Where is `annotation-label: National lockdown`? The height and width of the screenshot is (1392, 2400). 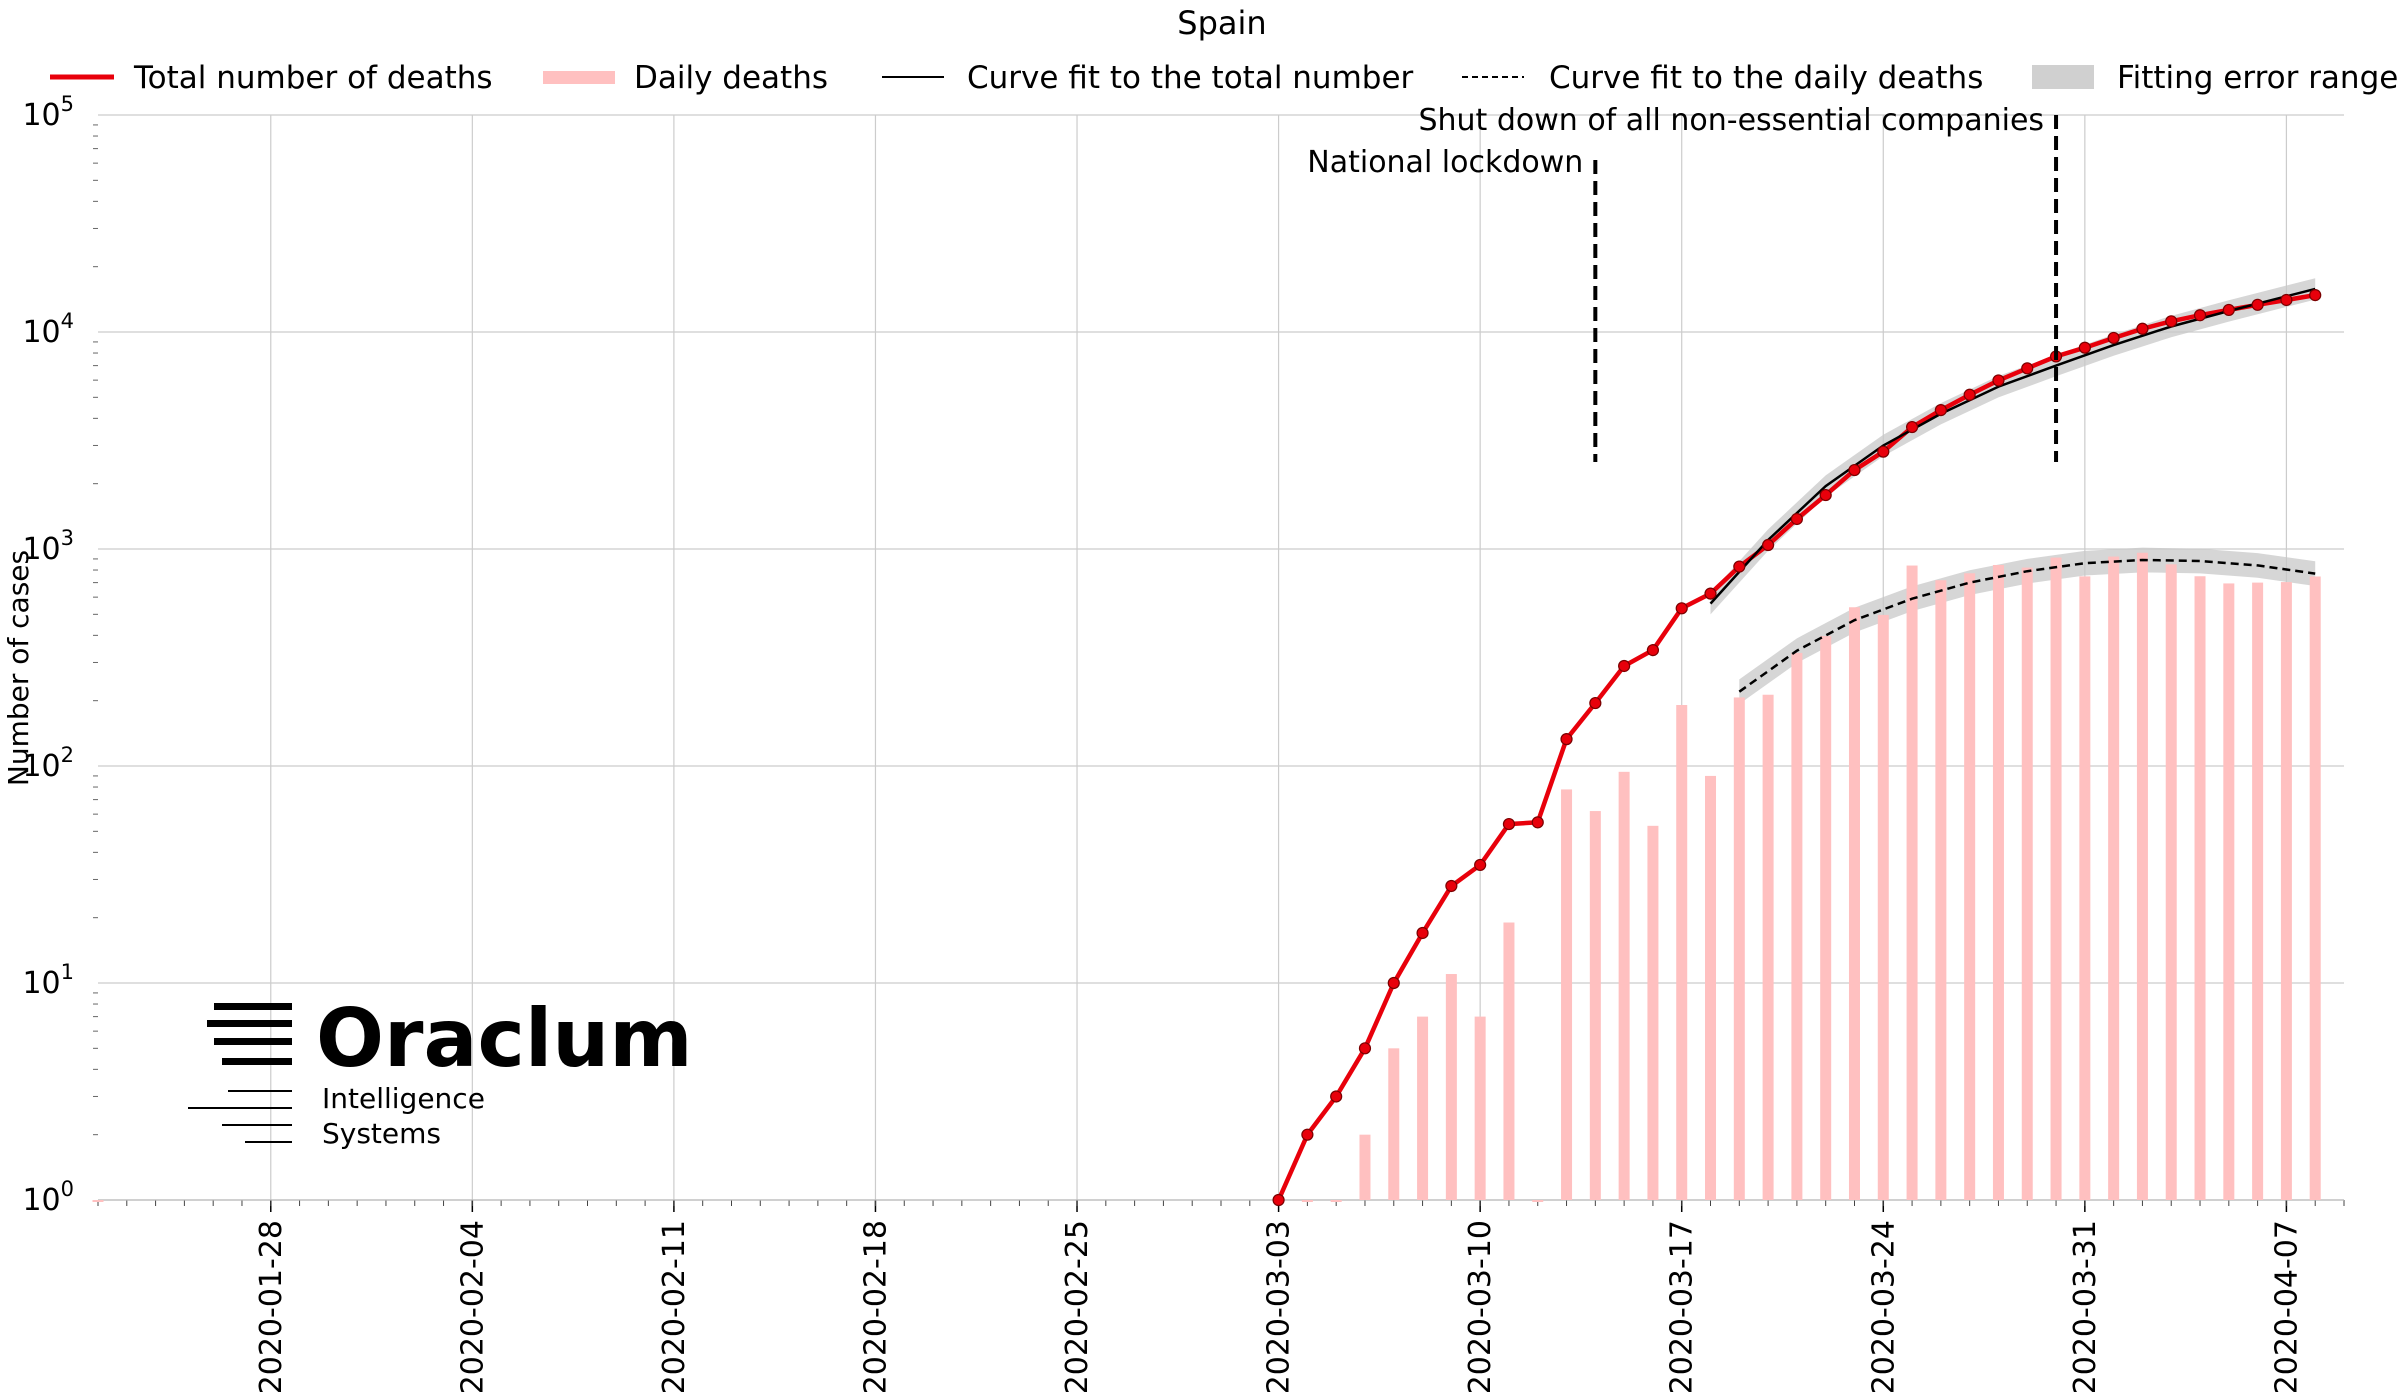 annotation-label: National lockdown is located at coordinates (1445, 162).